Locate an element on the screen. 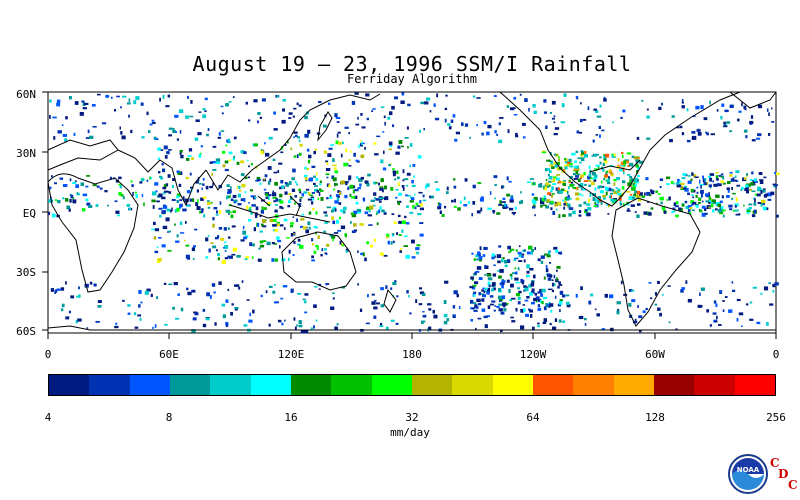 The image size is (800, 500). coast-nz is located at coordinates (390, 300).